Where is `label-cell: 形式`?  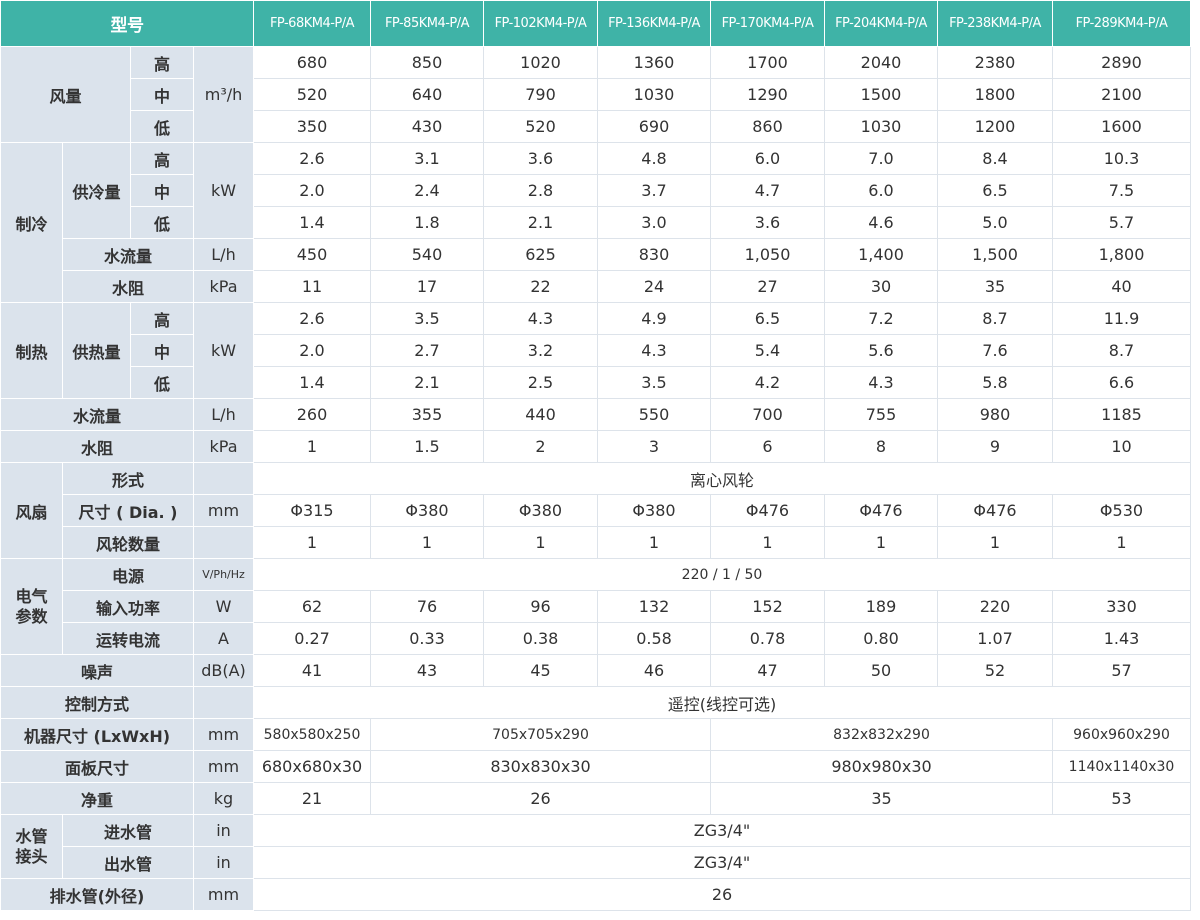
label-cell: 形式 is located at coordinates (128, 478).